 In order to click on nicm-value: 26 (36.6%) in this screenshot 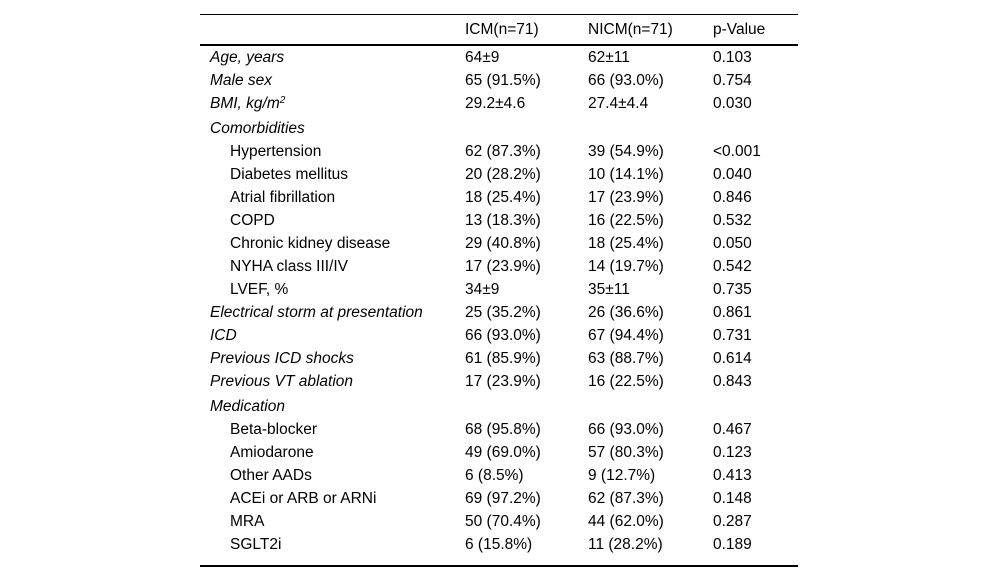, I will do `click(626, 312)`.